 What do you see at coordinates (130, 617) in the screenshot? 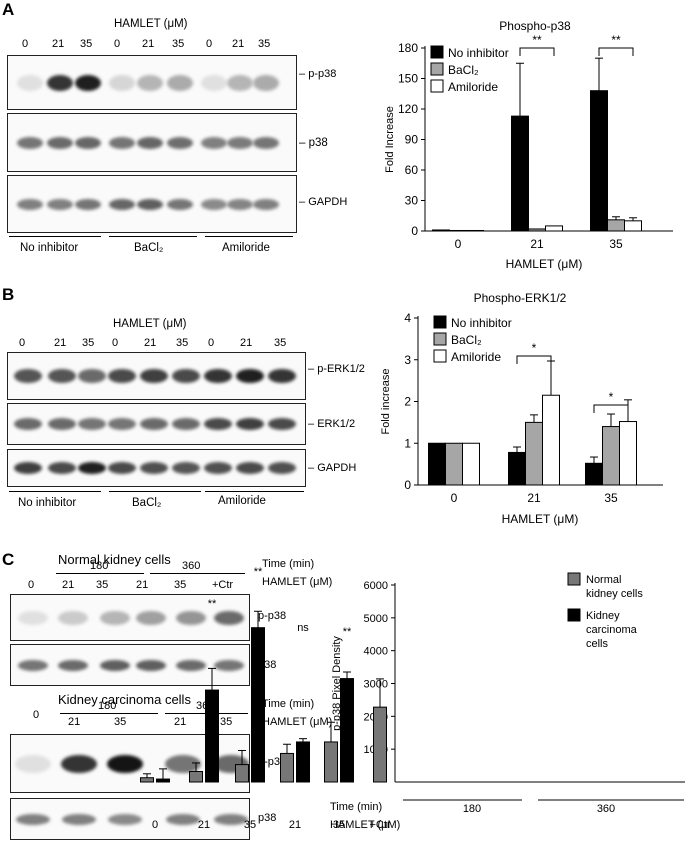
I see `blot-c-normal-pp38` at bounding box center [130, 617].